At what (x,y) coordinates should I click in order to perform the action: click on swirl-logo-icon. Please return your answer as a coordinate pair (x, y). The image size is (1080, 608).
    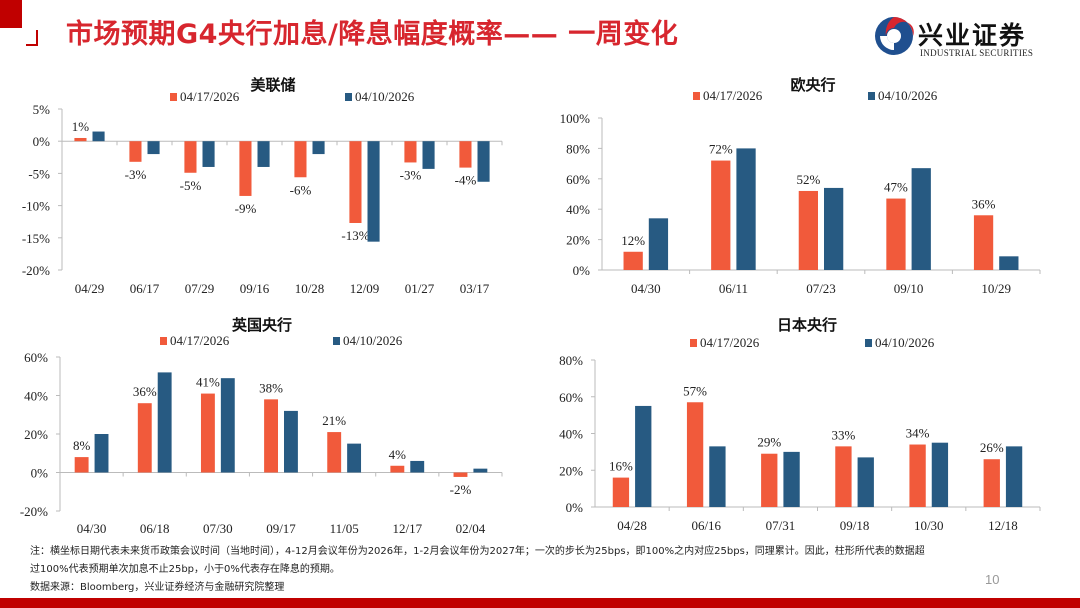
    Looking at the image, I should click on (894, 36).